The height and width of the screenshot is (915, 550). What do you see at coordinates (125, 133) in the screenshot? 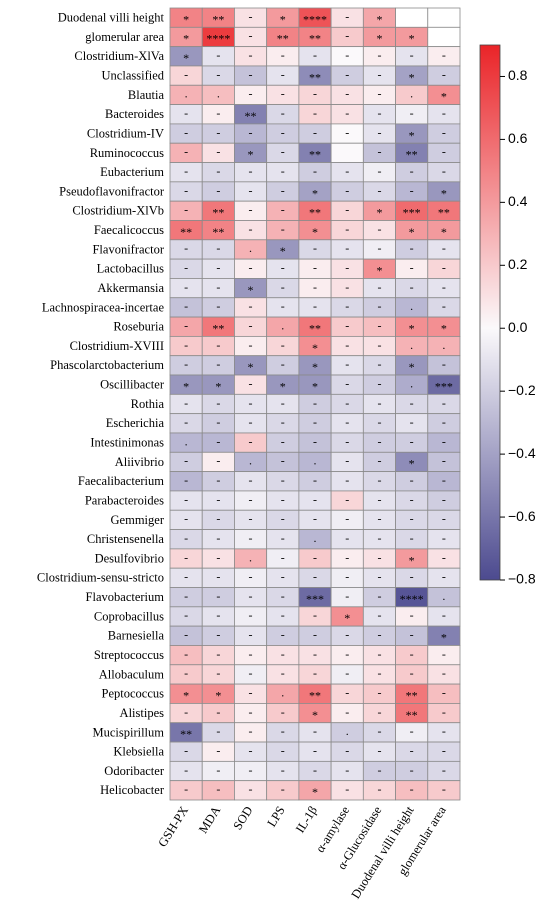
I see `row-label: Clostridium-IV` at bounding box center [125, 133].